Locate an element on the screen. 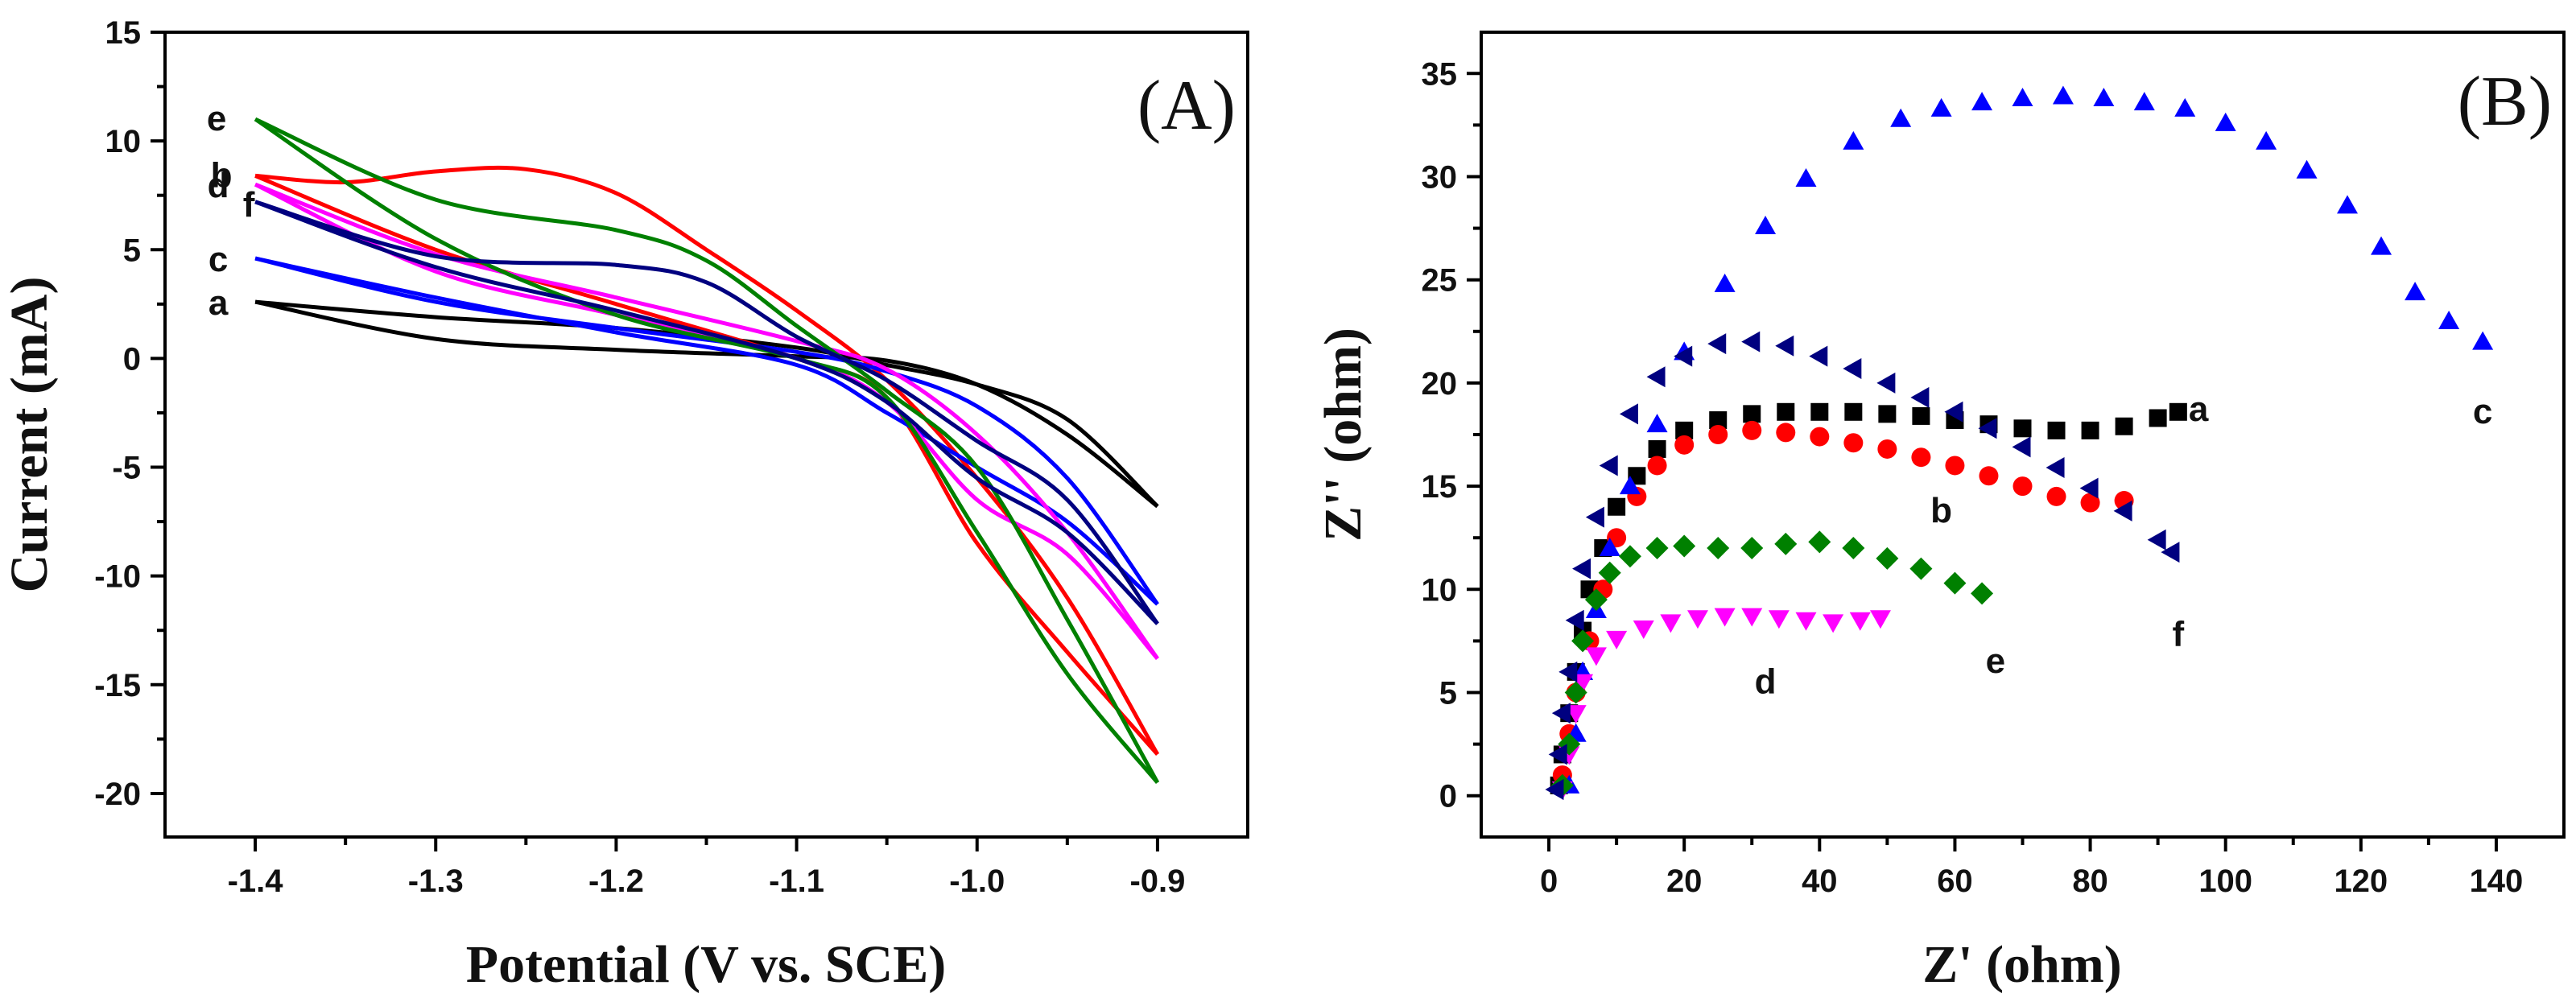  cv-curve-label-d: d is located at coordinates (218, 185).